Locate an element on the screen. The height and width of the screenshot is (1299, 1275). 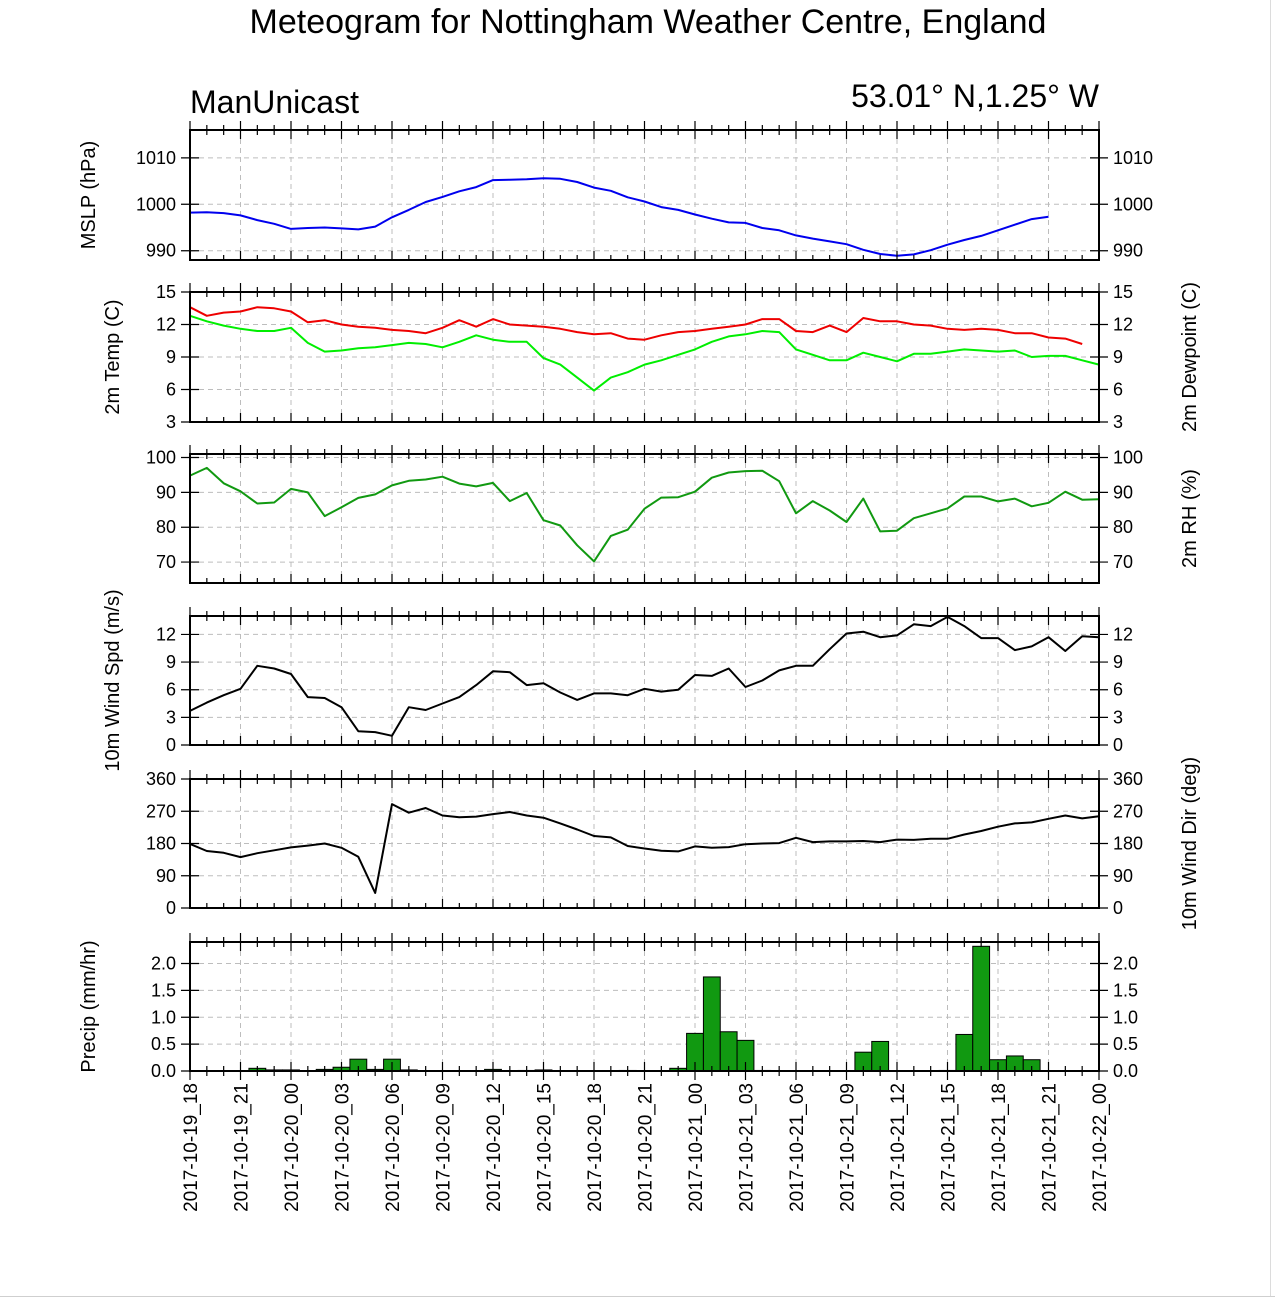
x-tick-label: 2017-10-21_12 is located at coordinates (898, 1147).